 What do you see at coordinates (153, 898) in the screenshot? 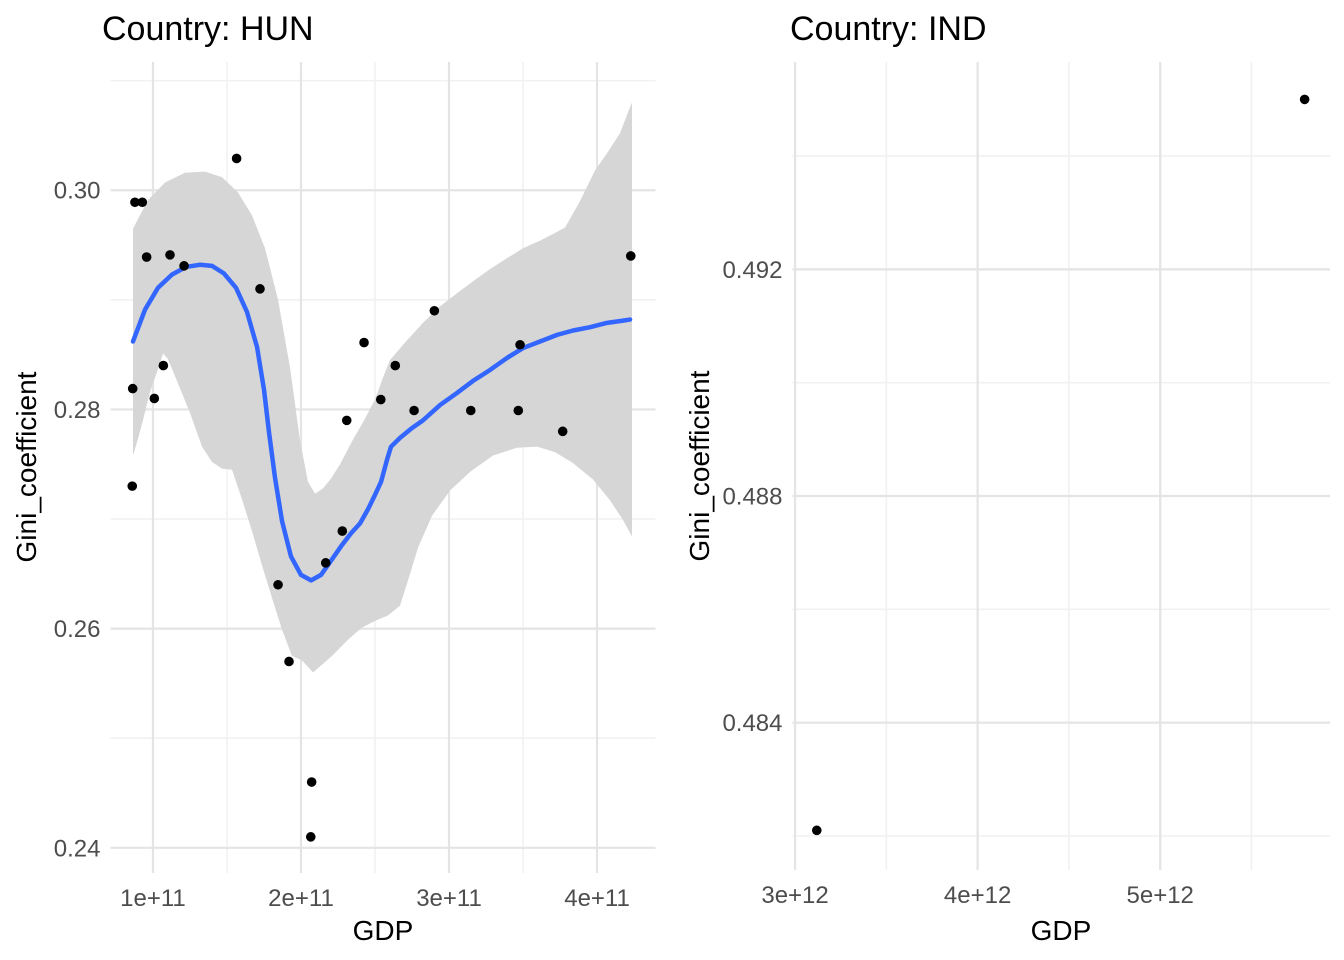
I see `hun-x-tick-label: 1e+11` at bounding box center [153, 898].